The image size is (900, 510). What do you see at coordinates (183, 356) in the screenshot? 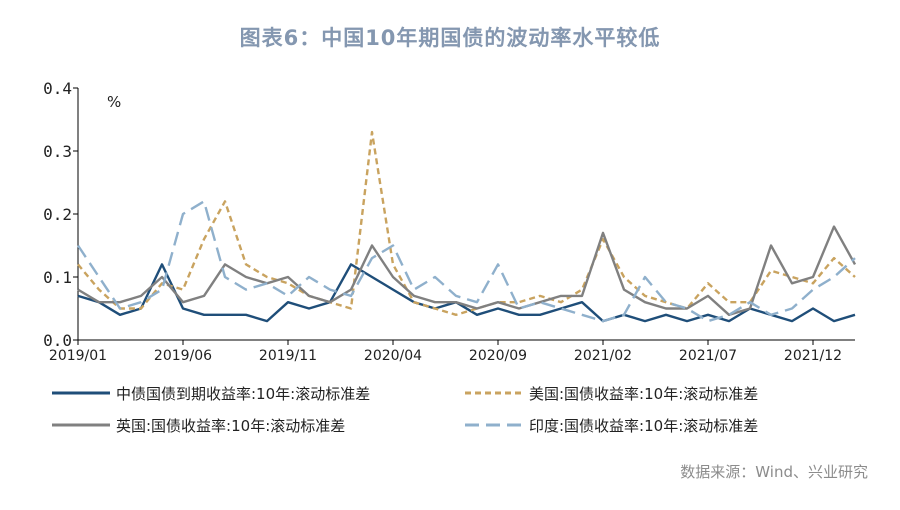
I see `x-tick-label: 2019/06` at bounding box center [183, 356].